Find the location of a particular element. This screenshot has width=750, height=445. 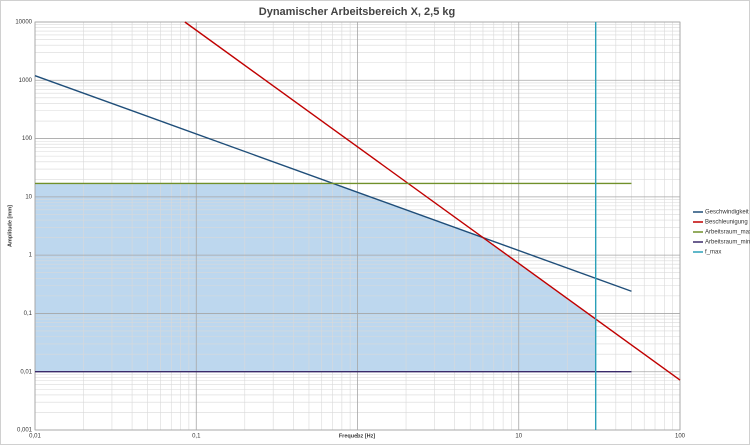

x-tick-label: 10 is located at coordinates (518, 437).